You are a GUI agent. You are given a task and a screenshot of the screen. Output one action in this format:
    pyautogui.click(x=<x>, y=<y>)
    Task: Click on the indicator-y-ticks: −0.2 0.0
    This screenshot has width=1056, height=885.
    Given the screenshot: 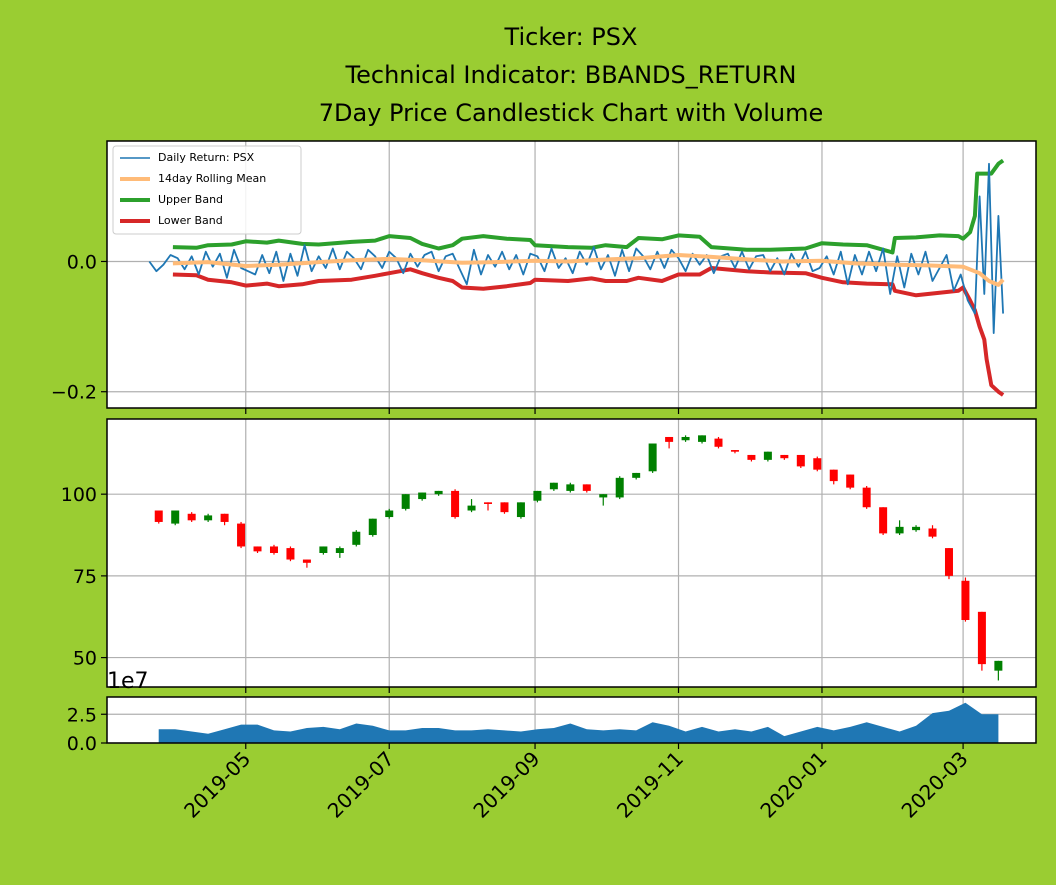 What is the action you would take?
    pyautogui.click(x=79, y=327)
    